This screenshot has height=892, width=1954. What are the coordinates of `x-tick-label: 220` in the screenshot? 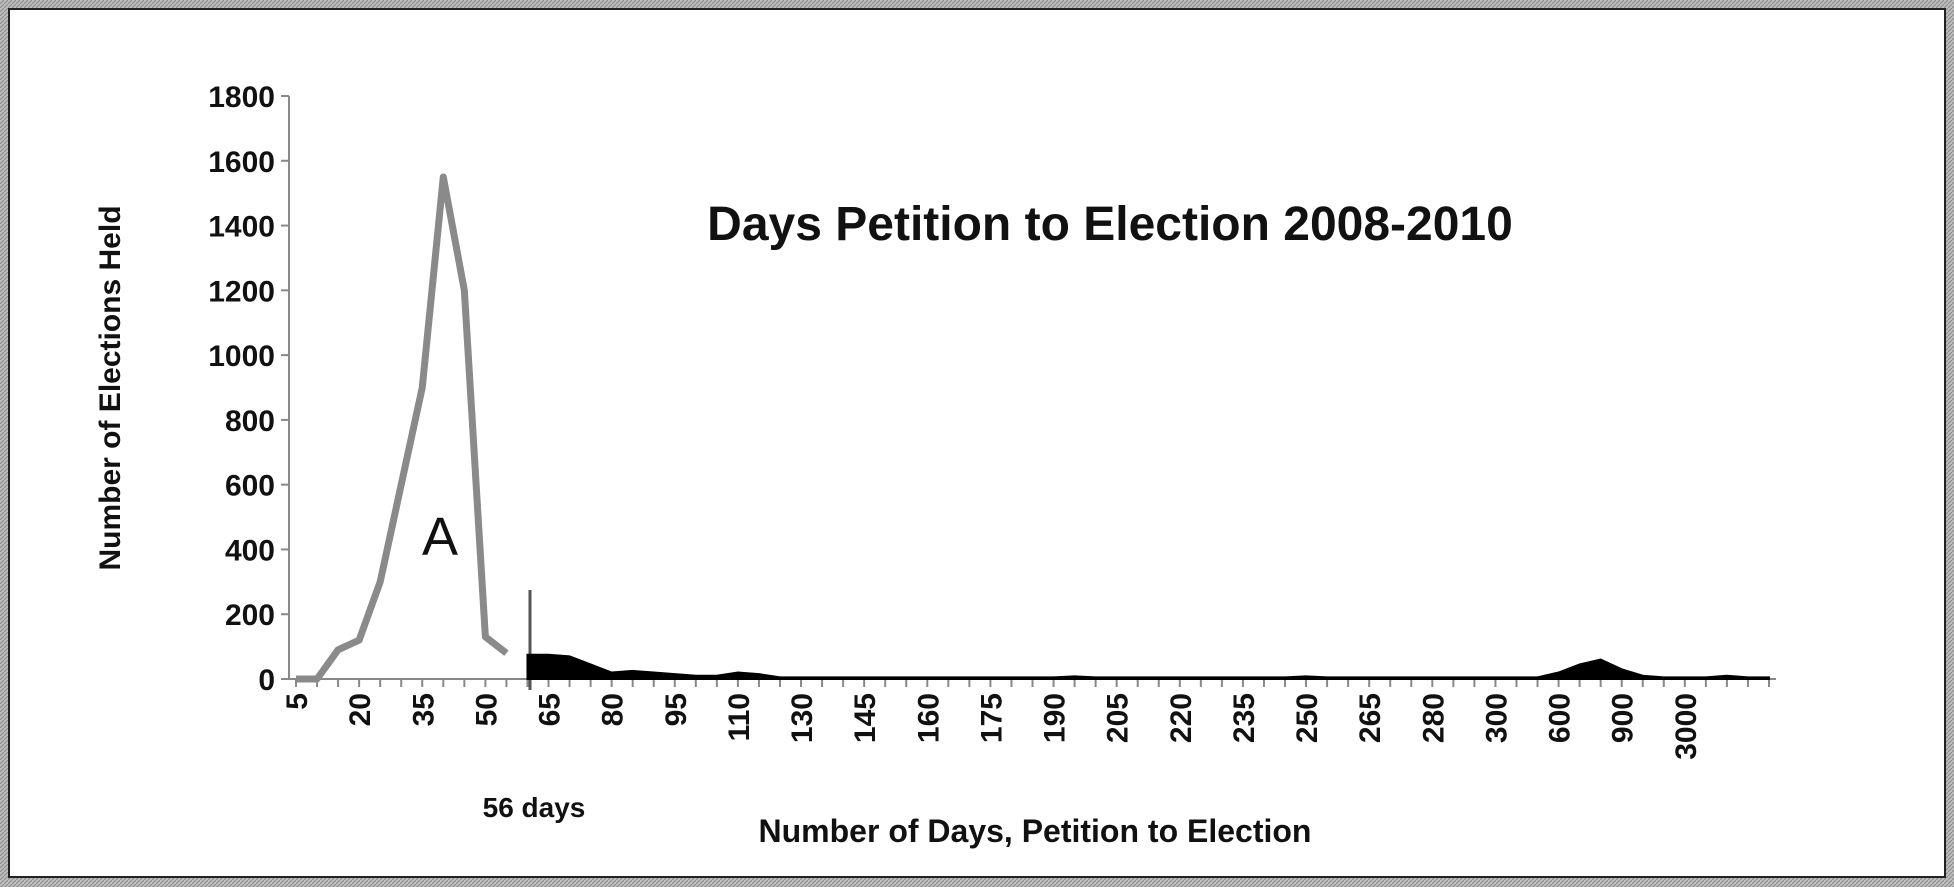 It's located at (1181, 718).